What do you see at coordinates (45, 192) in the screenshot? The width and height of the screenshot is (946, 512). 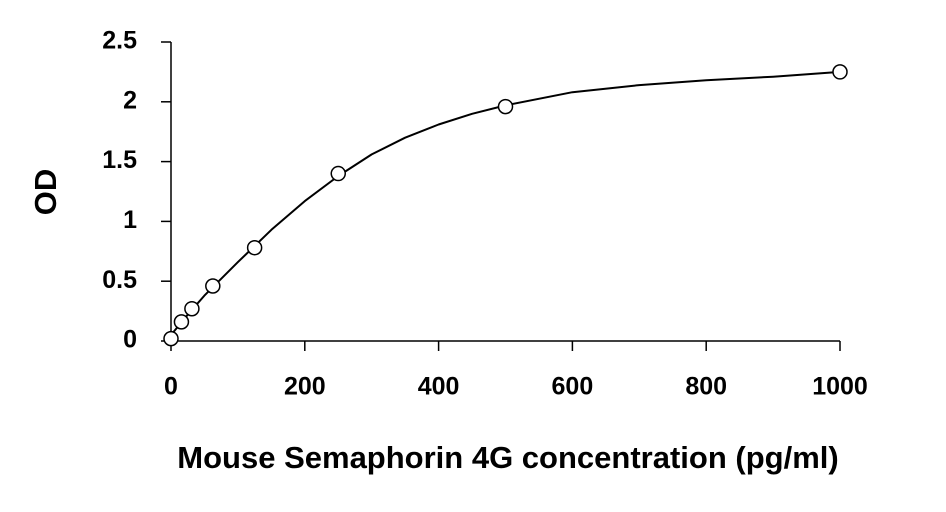 I see `y-axis-title: OD` at bounding box center [45, 192].